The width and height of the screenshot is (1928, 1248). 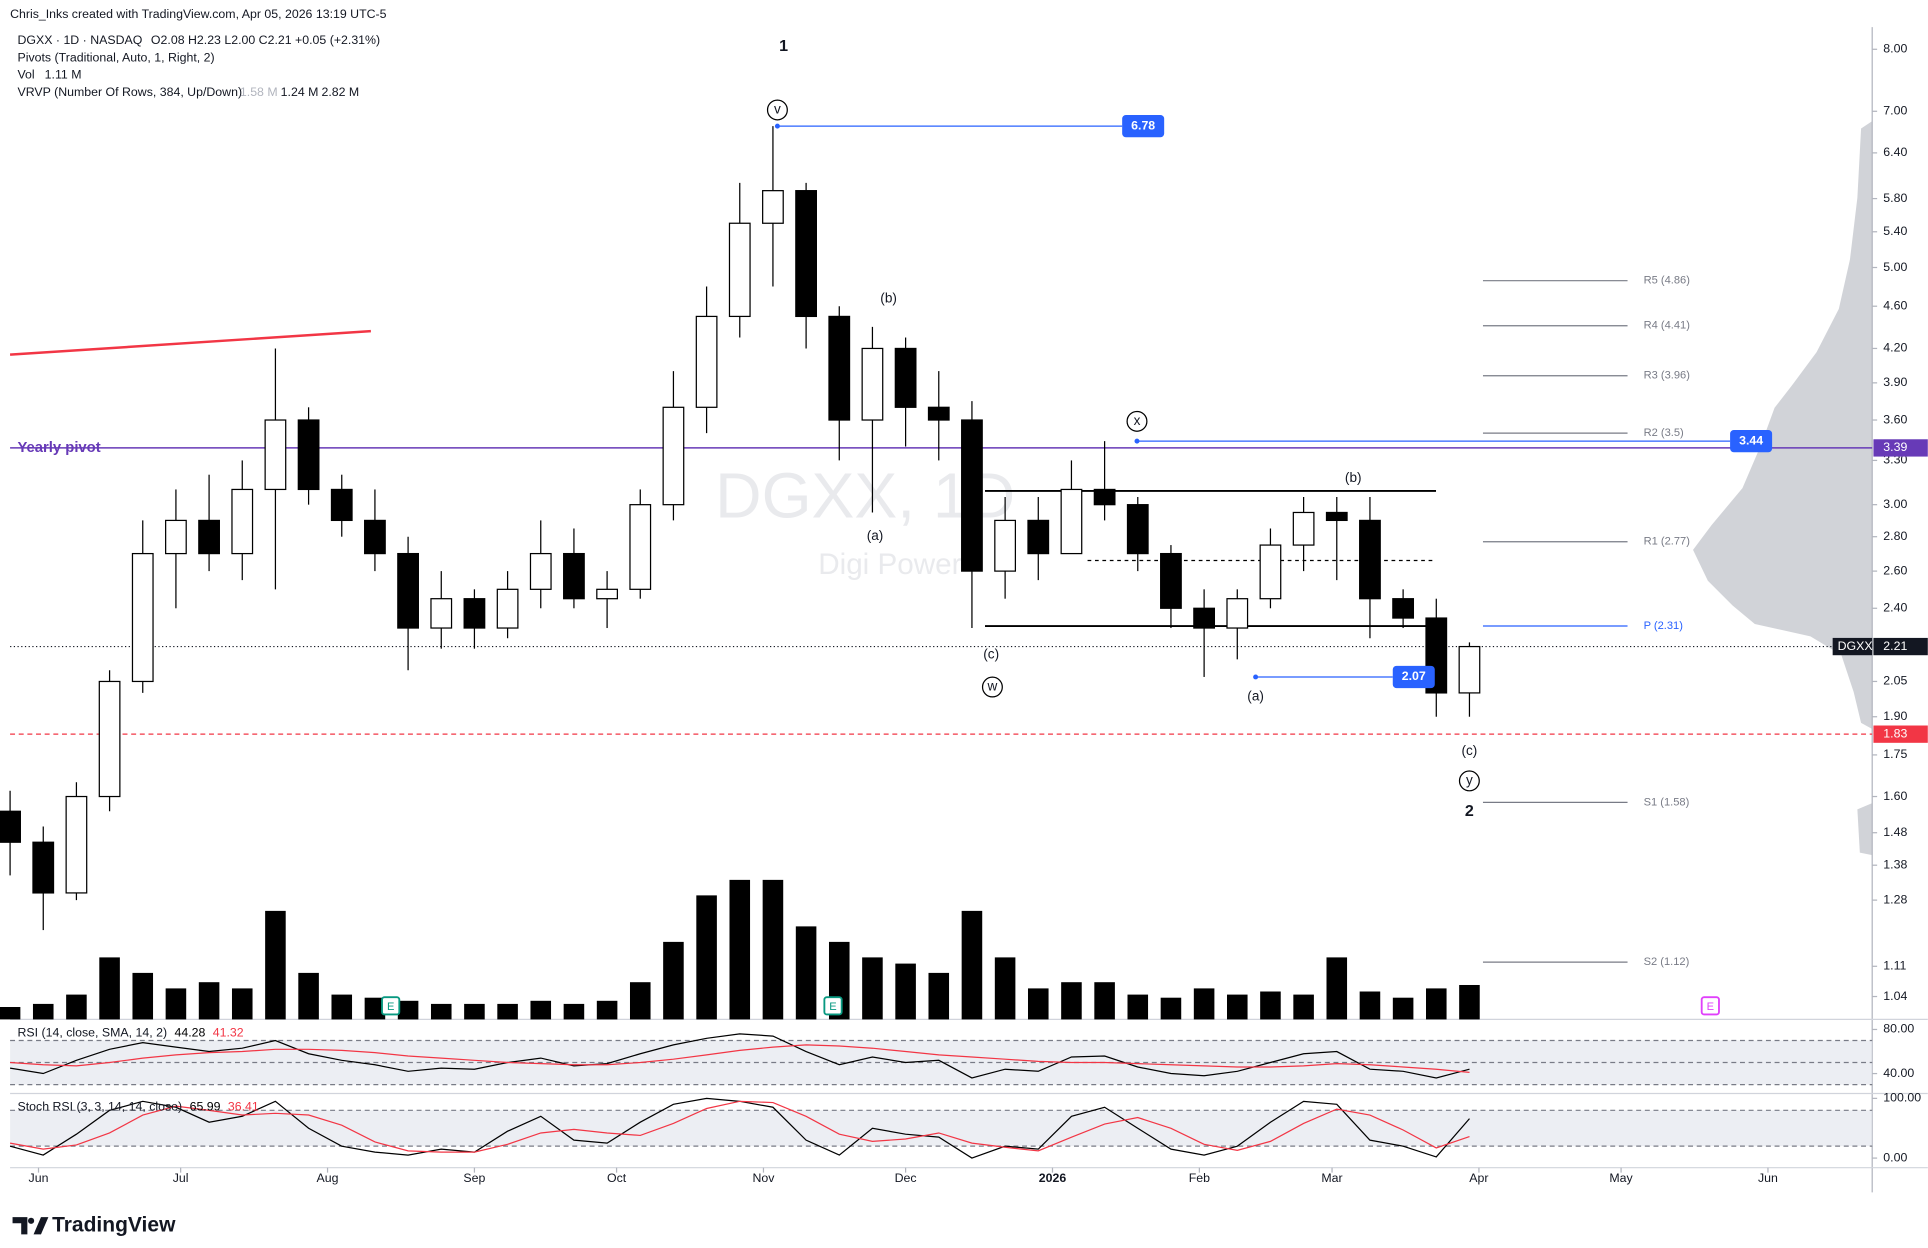 What do you see at coordinates (259, 92) in the screenshot?
I see `vrvp-value: 1.58 M` at bounding box center [259, 92].